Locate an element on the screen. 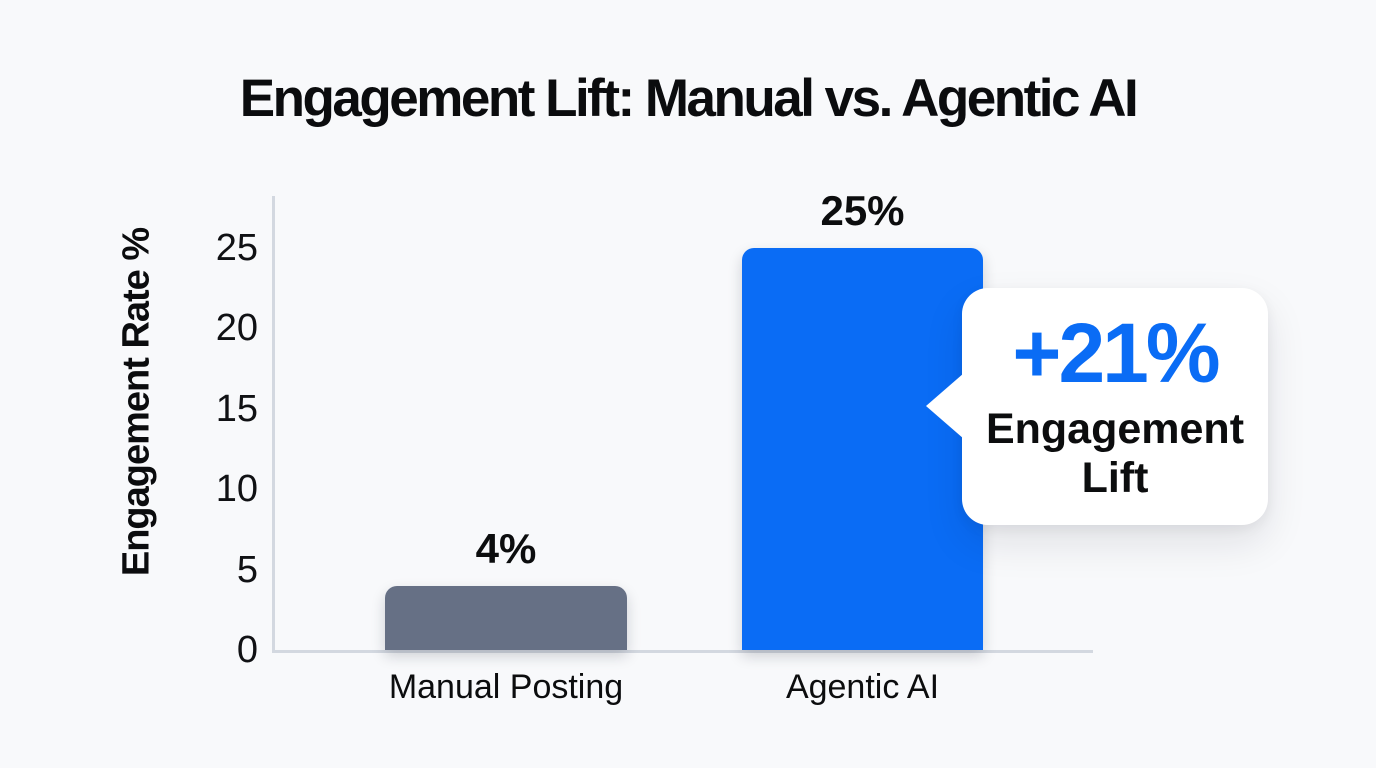 Image resolution: width=1376 pixels, height=768 pixels. x-category-label-agentic: Agentic AI is located at coordinates (862, 687).